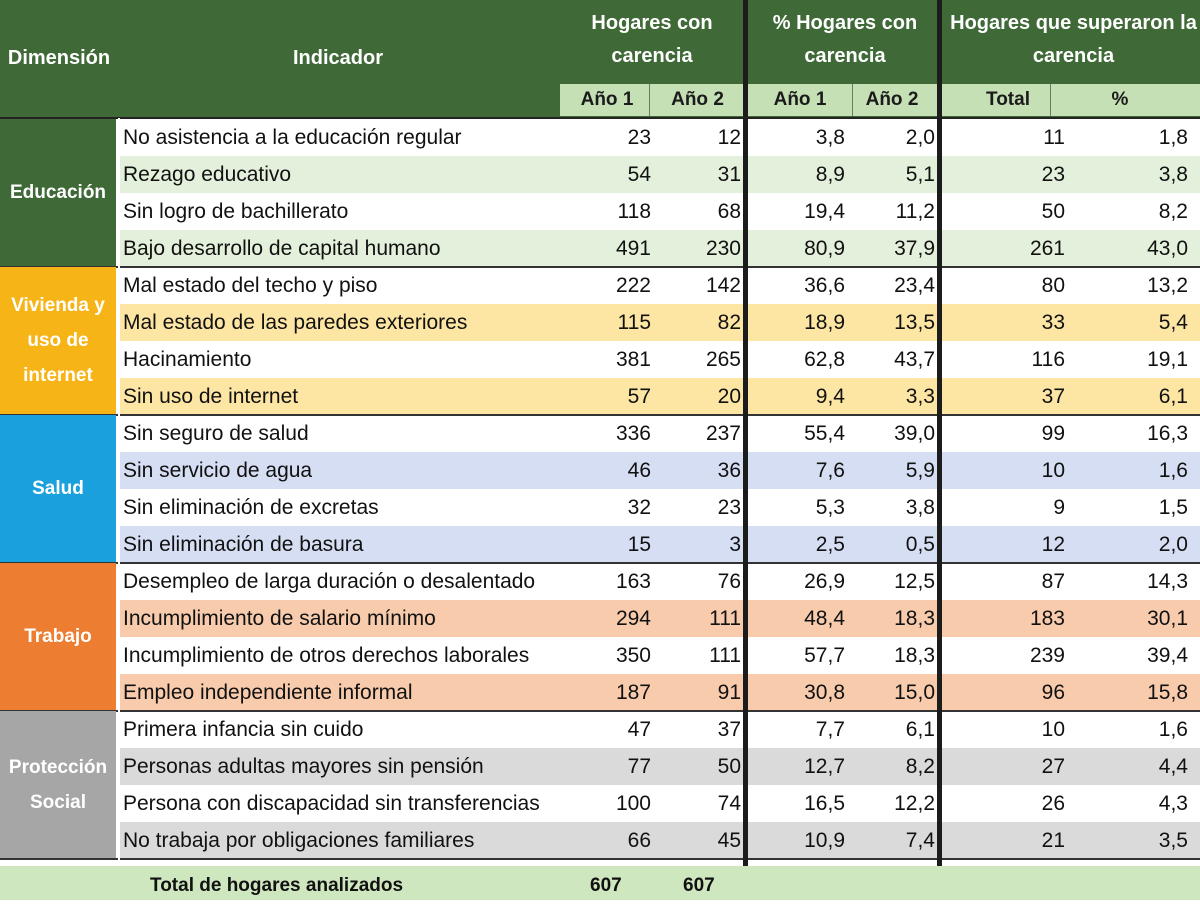  Describe the element at coordinates (1167, 285) in the screenshot. I see `cell-pct: 13,2` at that location.